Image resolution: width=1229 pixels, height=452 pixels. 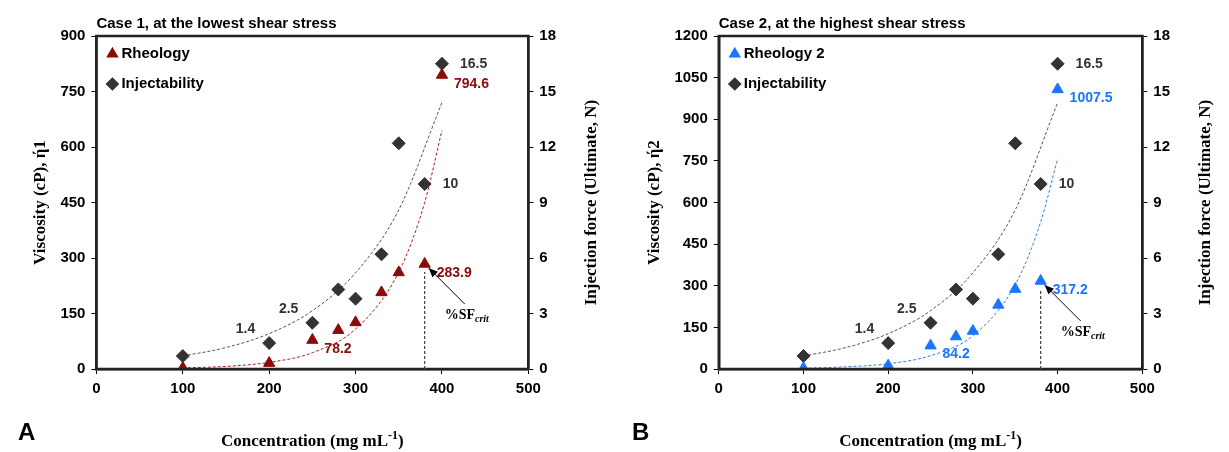 What do you see at coordinates (653, 202) in the screenshot?
I see `y-axis-title: Viscosity (cP), ή2` at bounding box center [653, 202].